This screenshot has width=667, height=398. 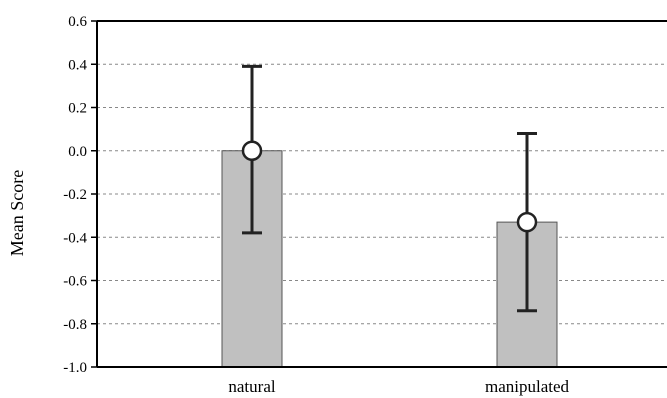 What do you see at coordinates (75, 238) in the screenshot?
I see `y-tick-label-5: -0.4` at bounding box center [75, 238].